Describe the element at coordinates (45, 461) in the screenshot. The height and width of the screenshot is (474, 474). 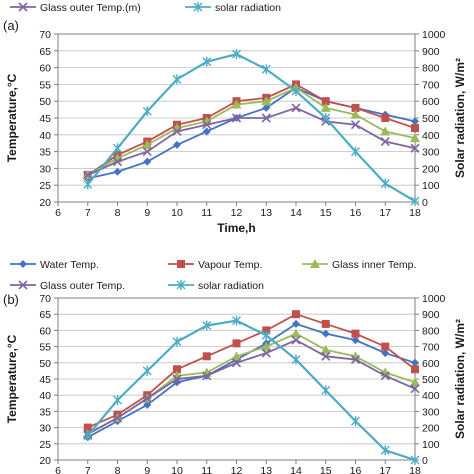
I see `y-tick-label: 20` at that location.